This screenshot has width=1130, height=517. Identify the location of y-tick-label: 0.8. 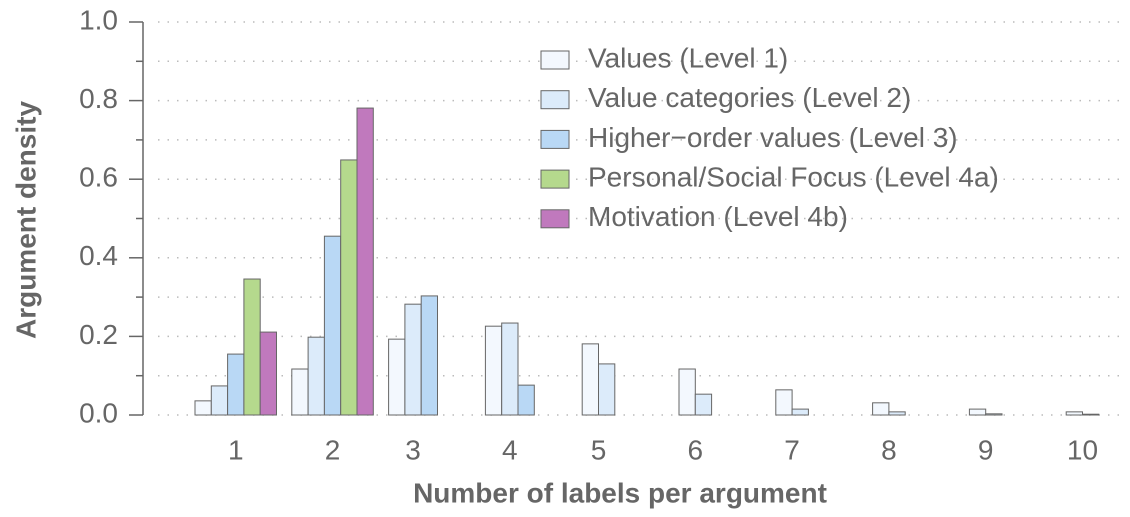
(98, 98).